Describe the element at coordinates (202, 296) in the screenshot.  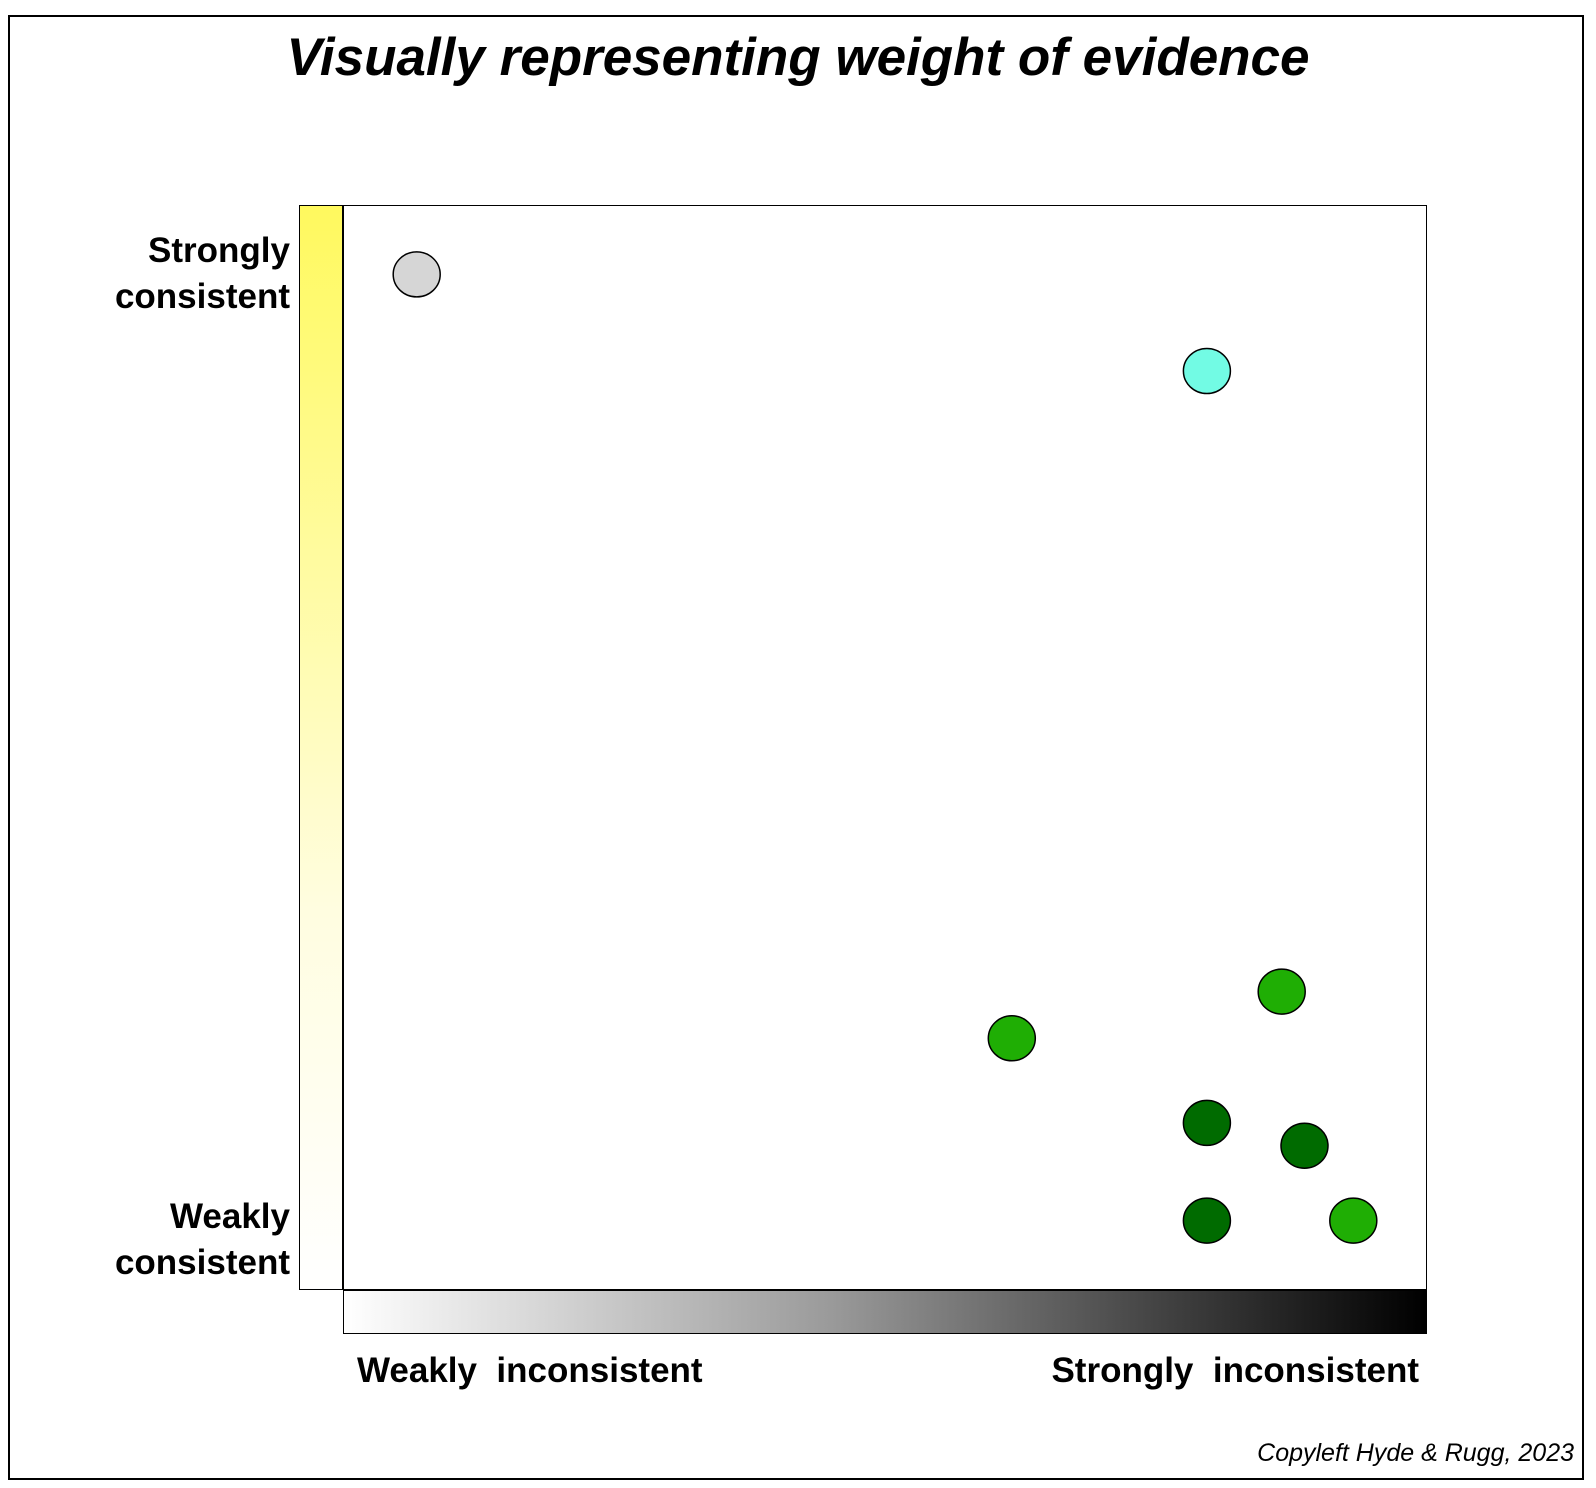
I see `y-axis-top-label-line-2: consistent` at that location.